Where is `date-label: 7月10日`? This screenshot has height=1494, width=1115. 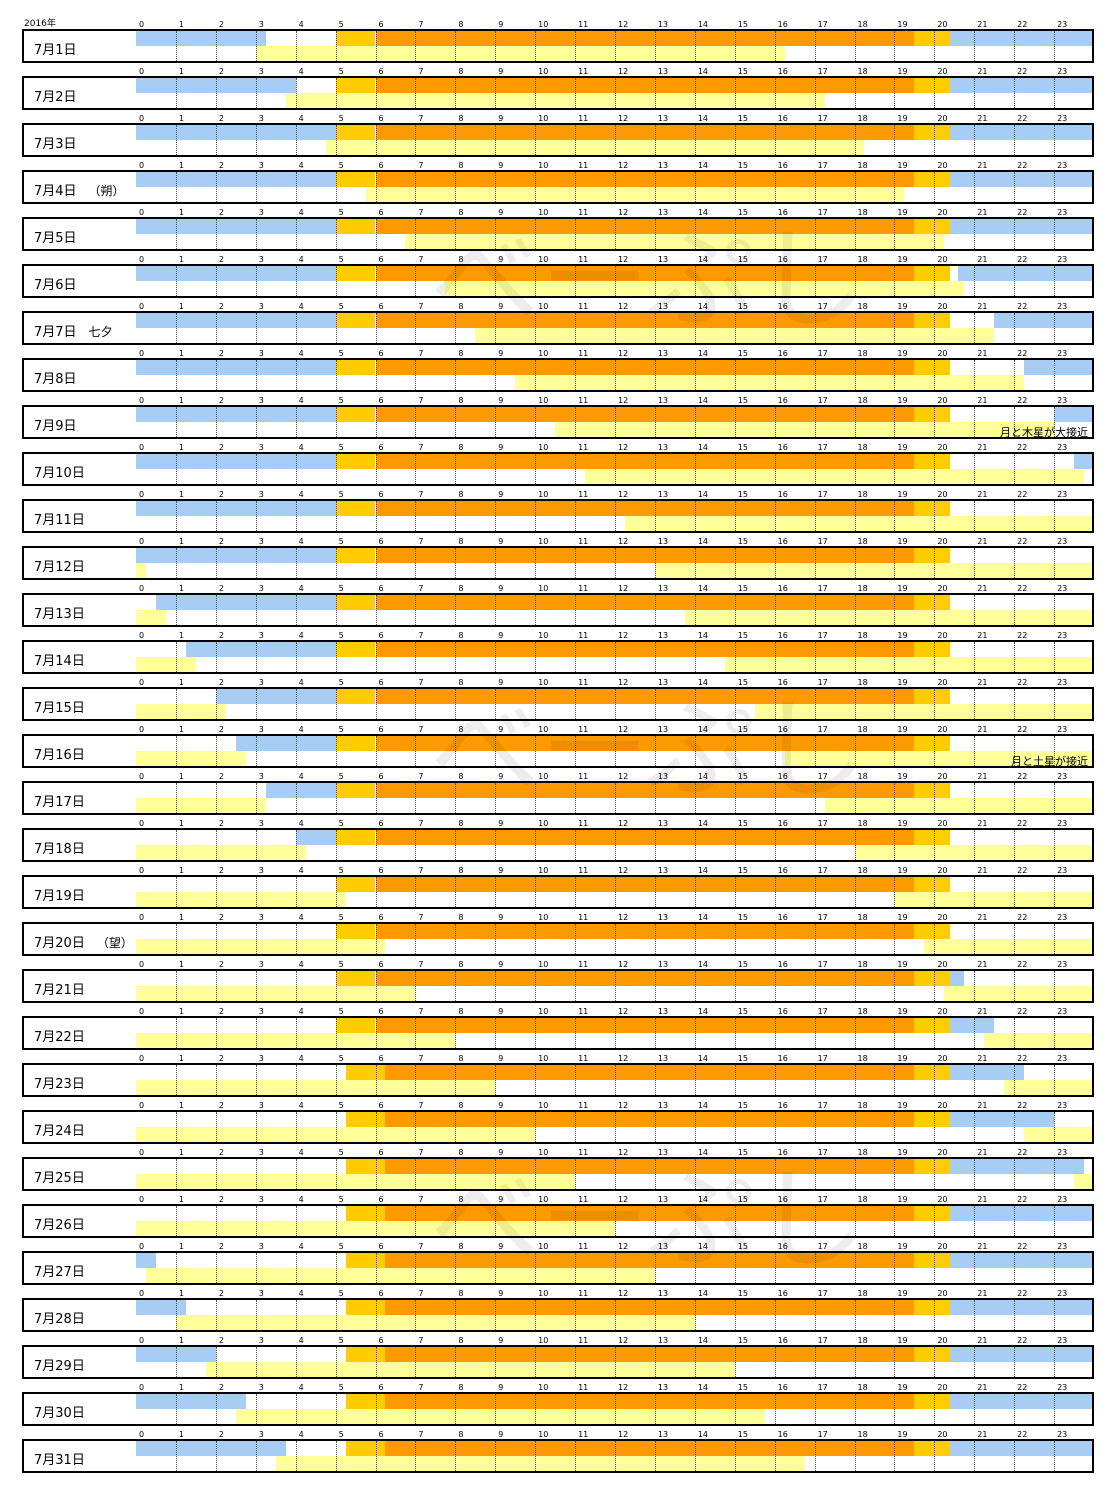
date-label: 7月10日 is located at coordinates (59, 471).